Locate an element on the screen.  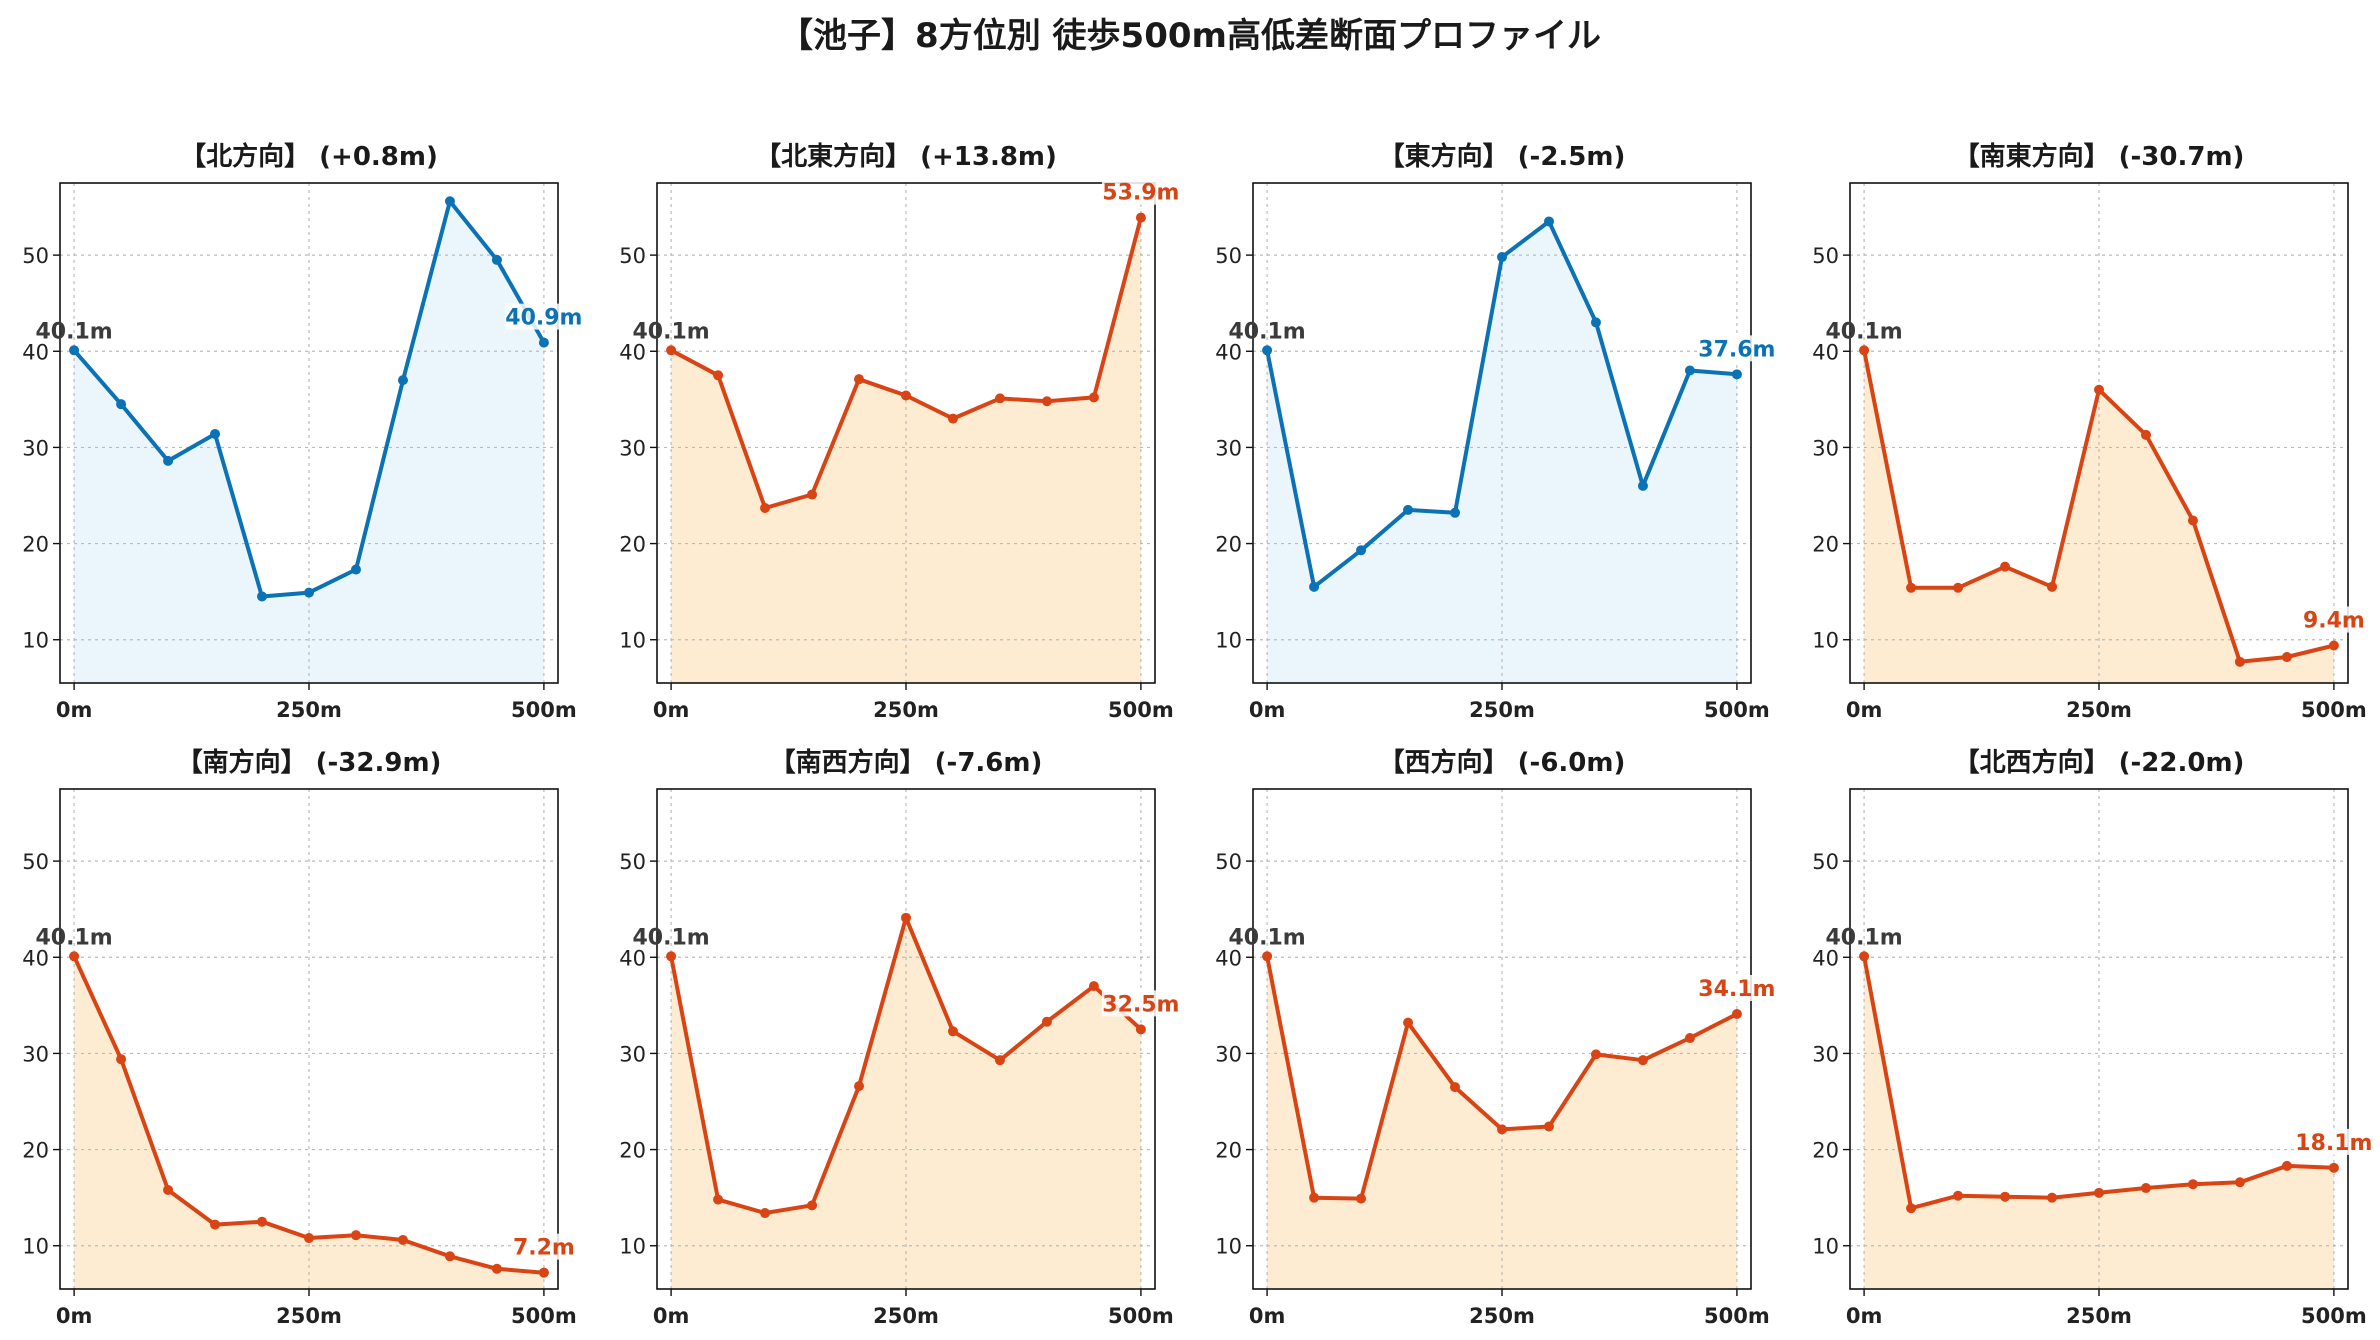
end-elevation-label: 9.4m is located at coordinates (2334, 621).